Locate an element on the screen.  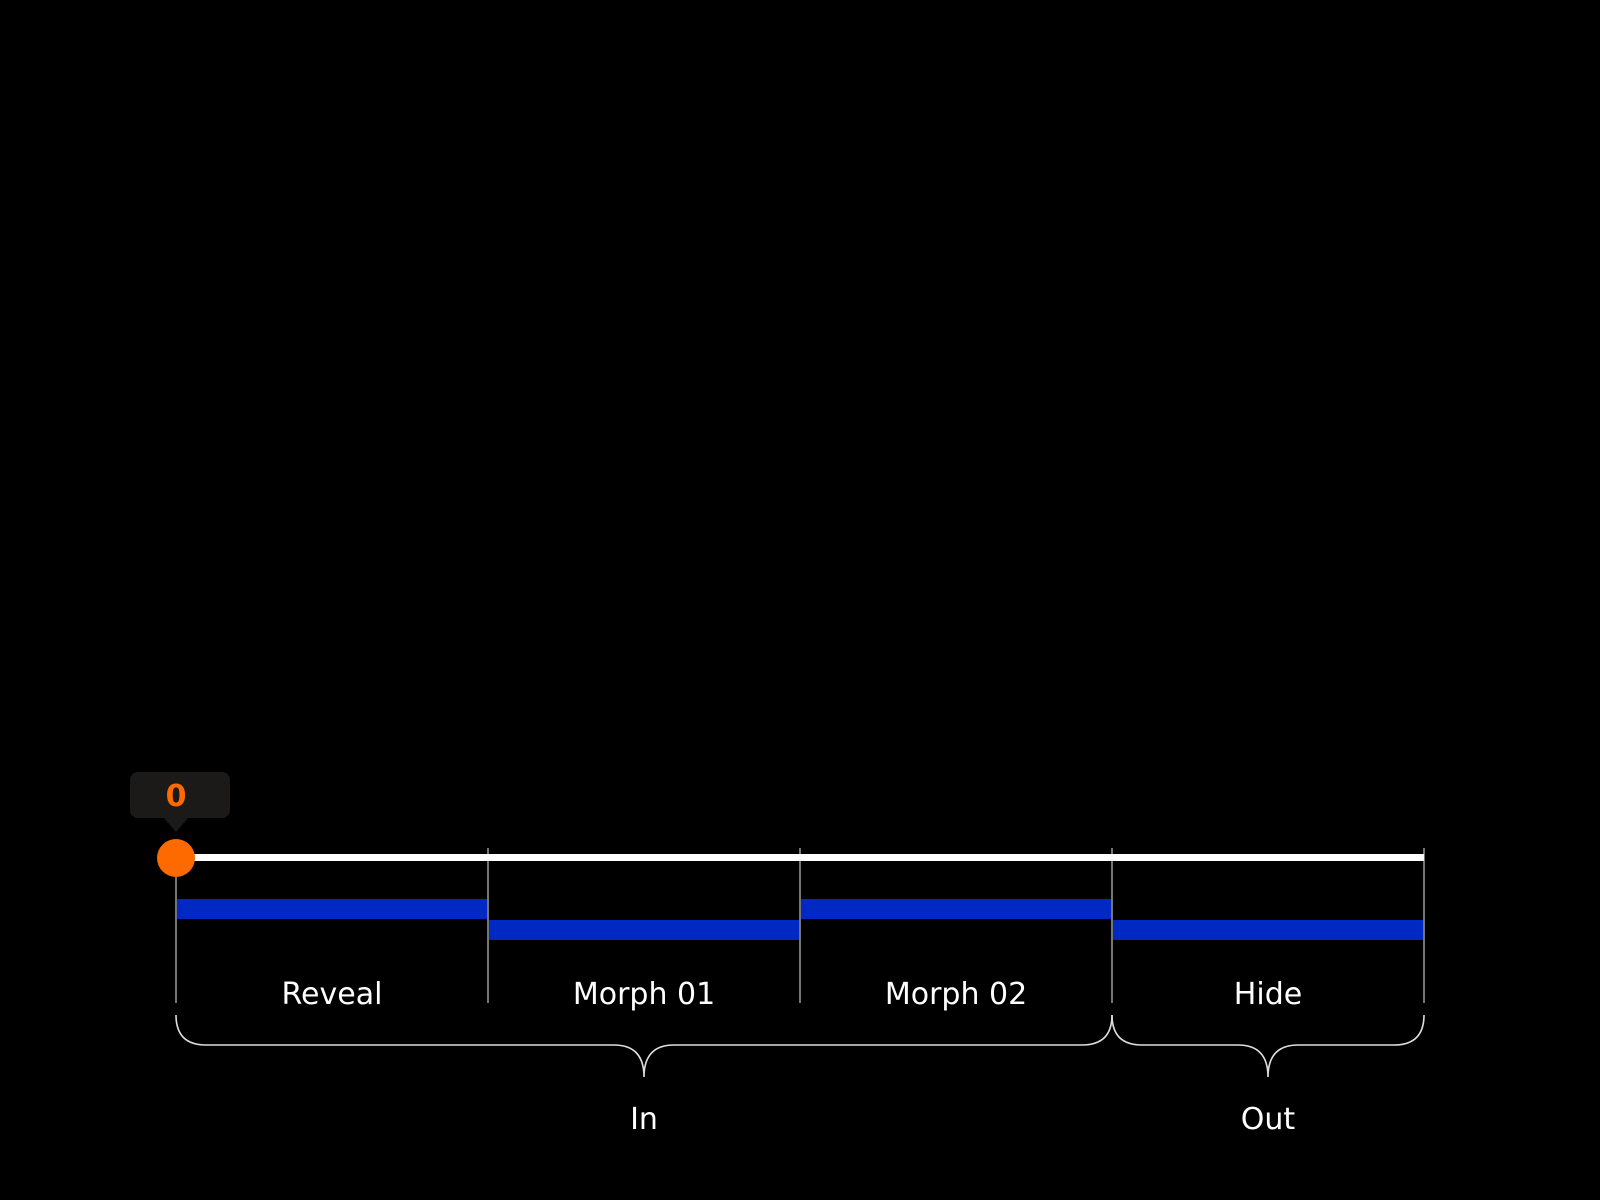
playhead: 0 is located at coordinates (180, 824).